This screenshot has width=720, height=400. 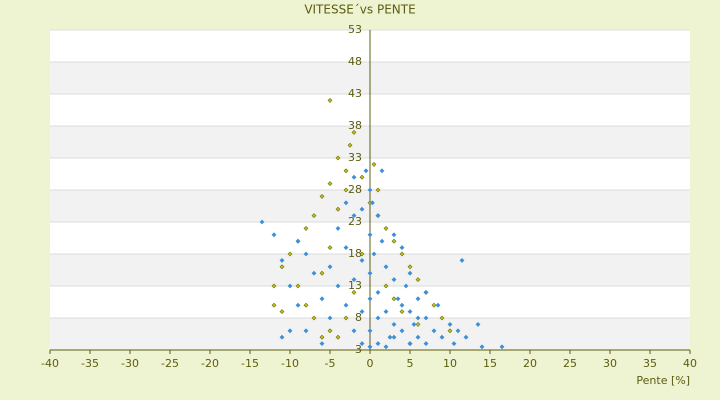 What do you see at coordinates (355, 221) in the screenshot?
I see `y-tick-label: 23` at bounding box center [355, 221].